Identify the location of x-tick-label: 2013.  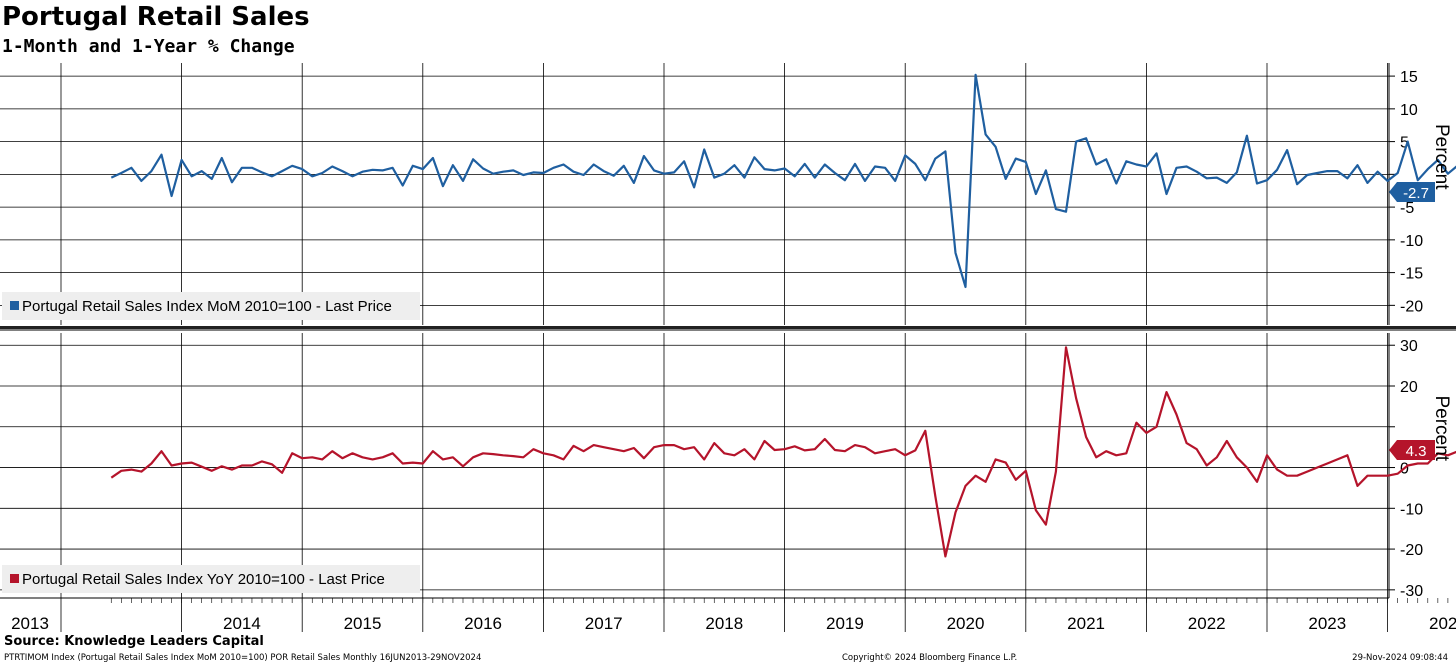
(30, 623).